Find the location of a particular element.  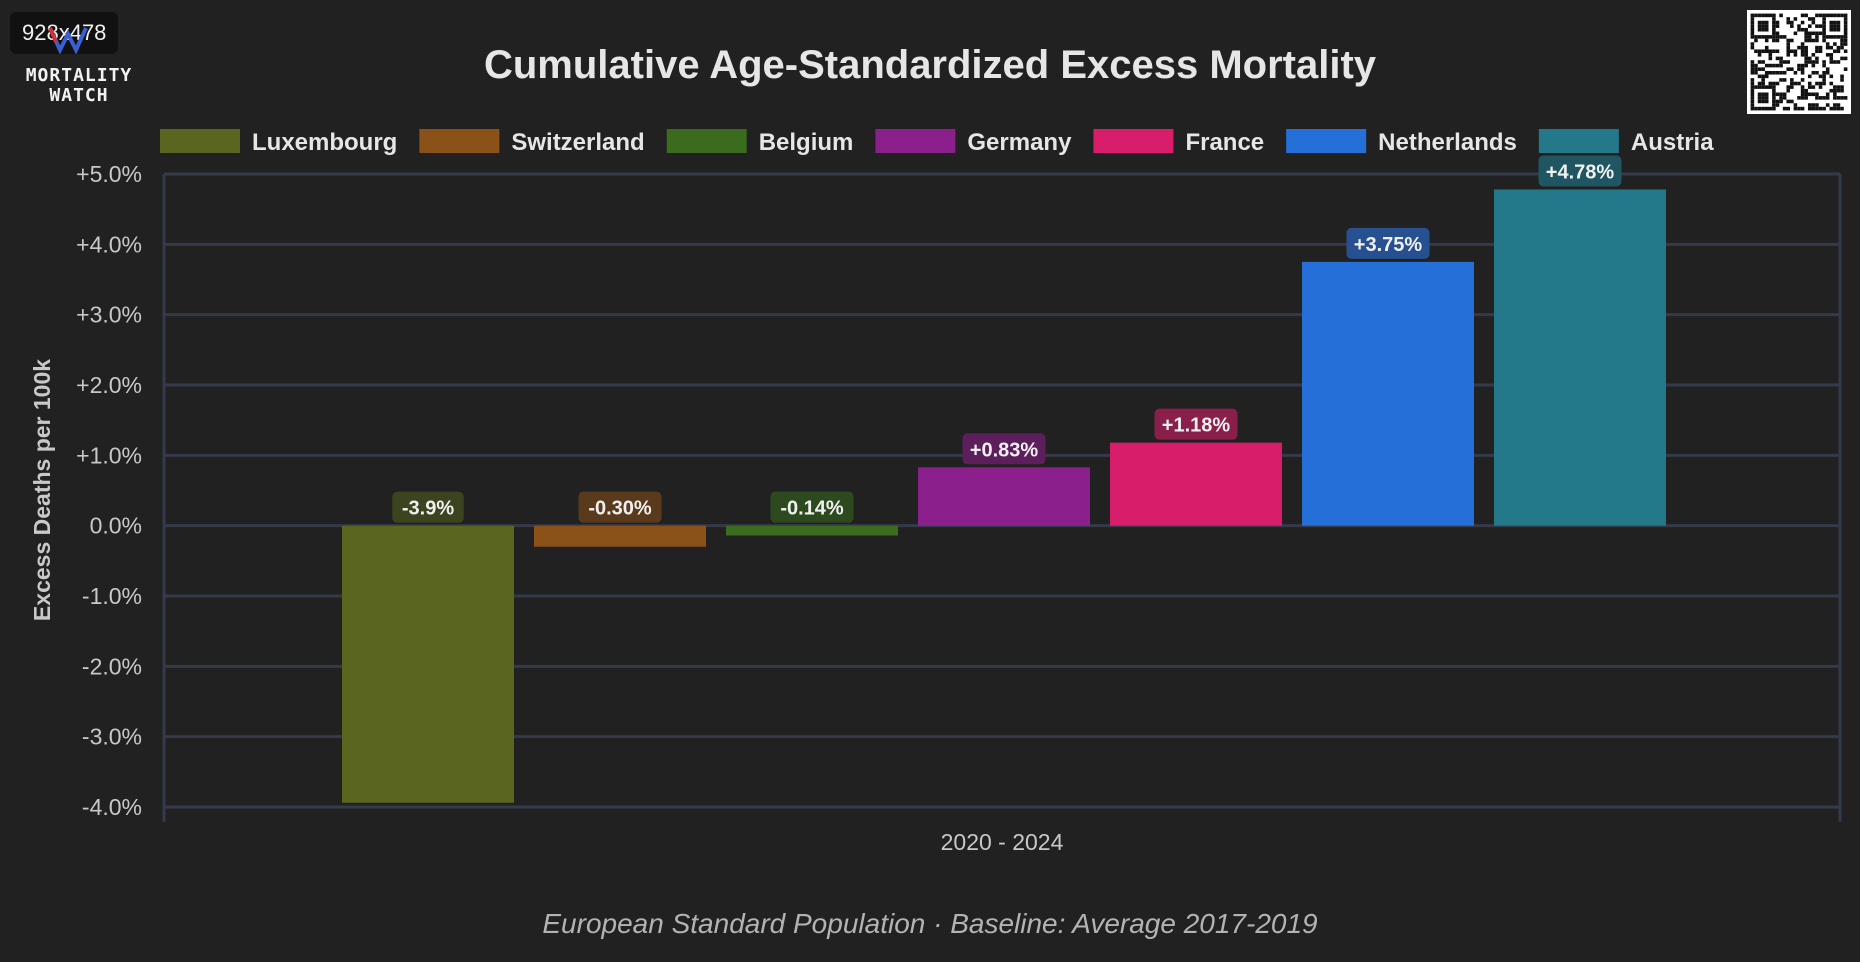

svg-text: +1.18% is located at coordinates (1196, 426).